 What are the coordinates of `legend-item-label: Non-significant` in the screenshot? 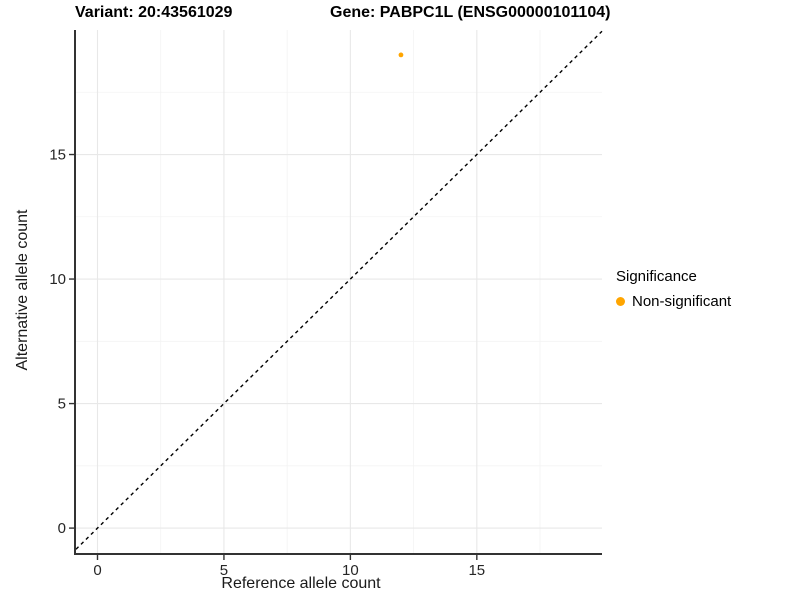 It's located at (682, 301).